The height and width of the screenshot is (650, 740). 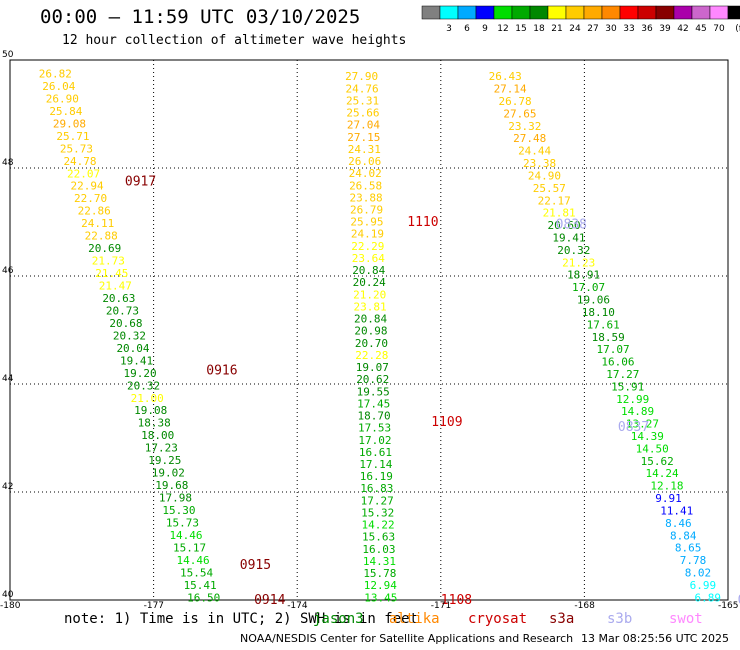 I want to click on colorbar-tick-label: 9, so click(x=485, y=29).